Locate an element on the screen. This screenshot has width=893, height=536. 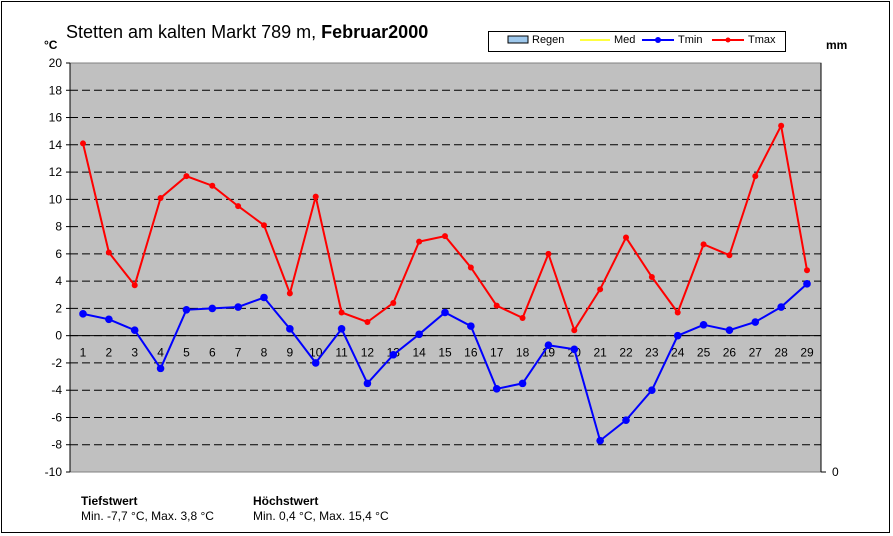
left-unit-label: °C is located at coordinates (51, 45).